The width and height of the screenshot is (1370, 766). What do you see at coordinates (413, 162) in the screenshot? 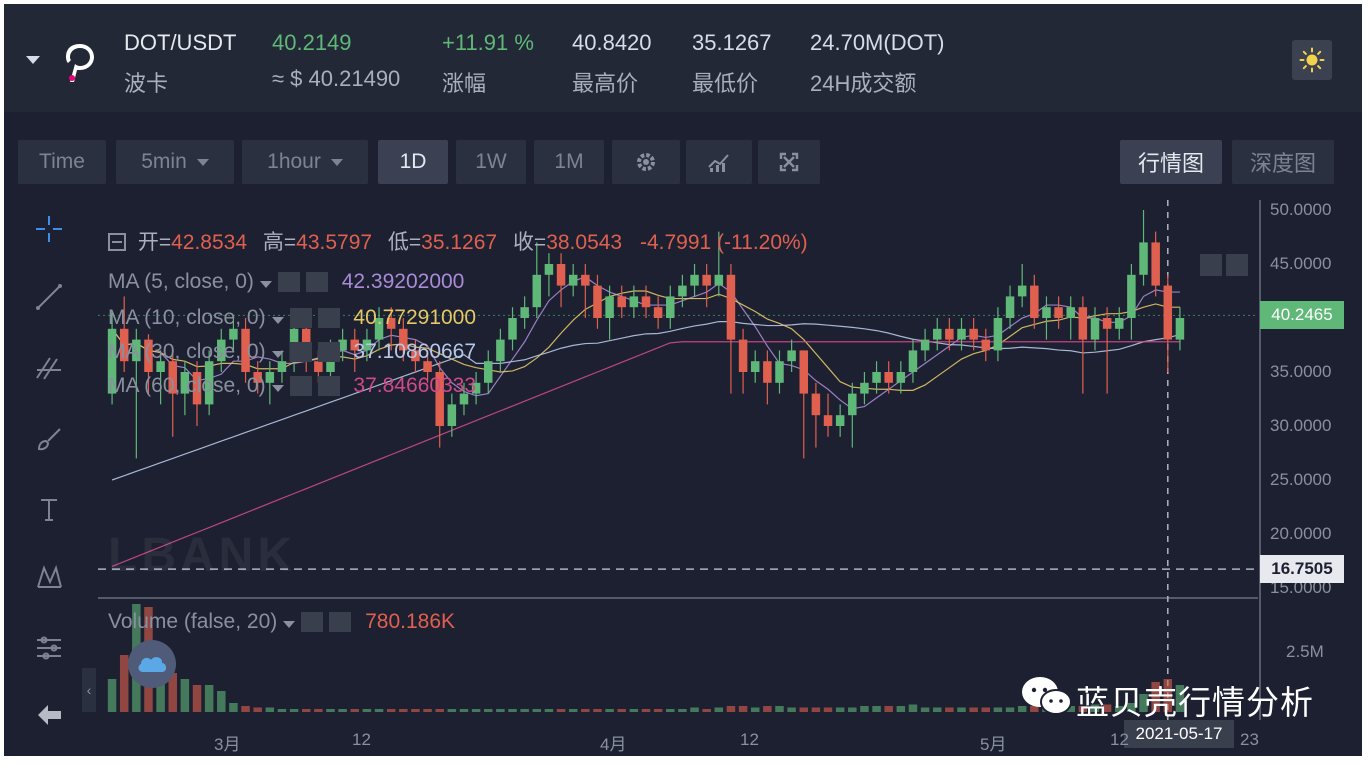
I see `interval-1d-button: 1D` at bounding box center [413, 162].